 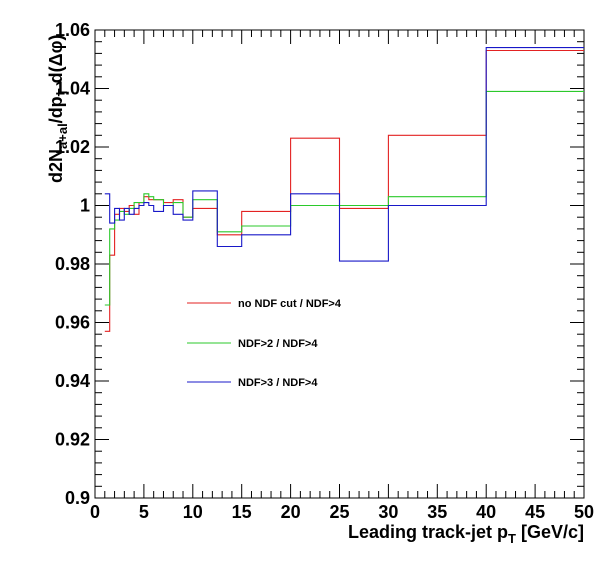 What do you see at coordinates (72, 264) in the screenshot?
I see `y-tick-label: 0.98` at bounding box center [72, 264].